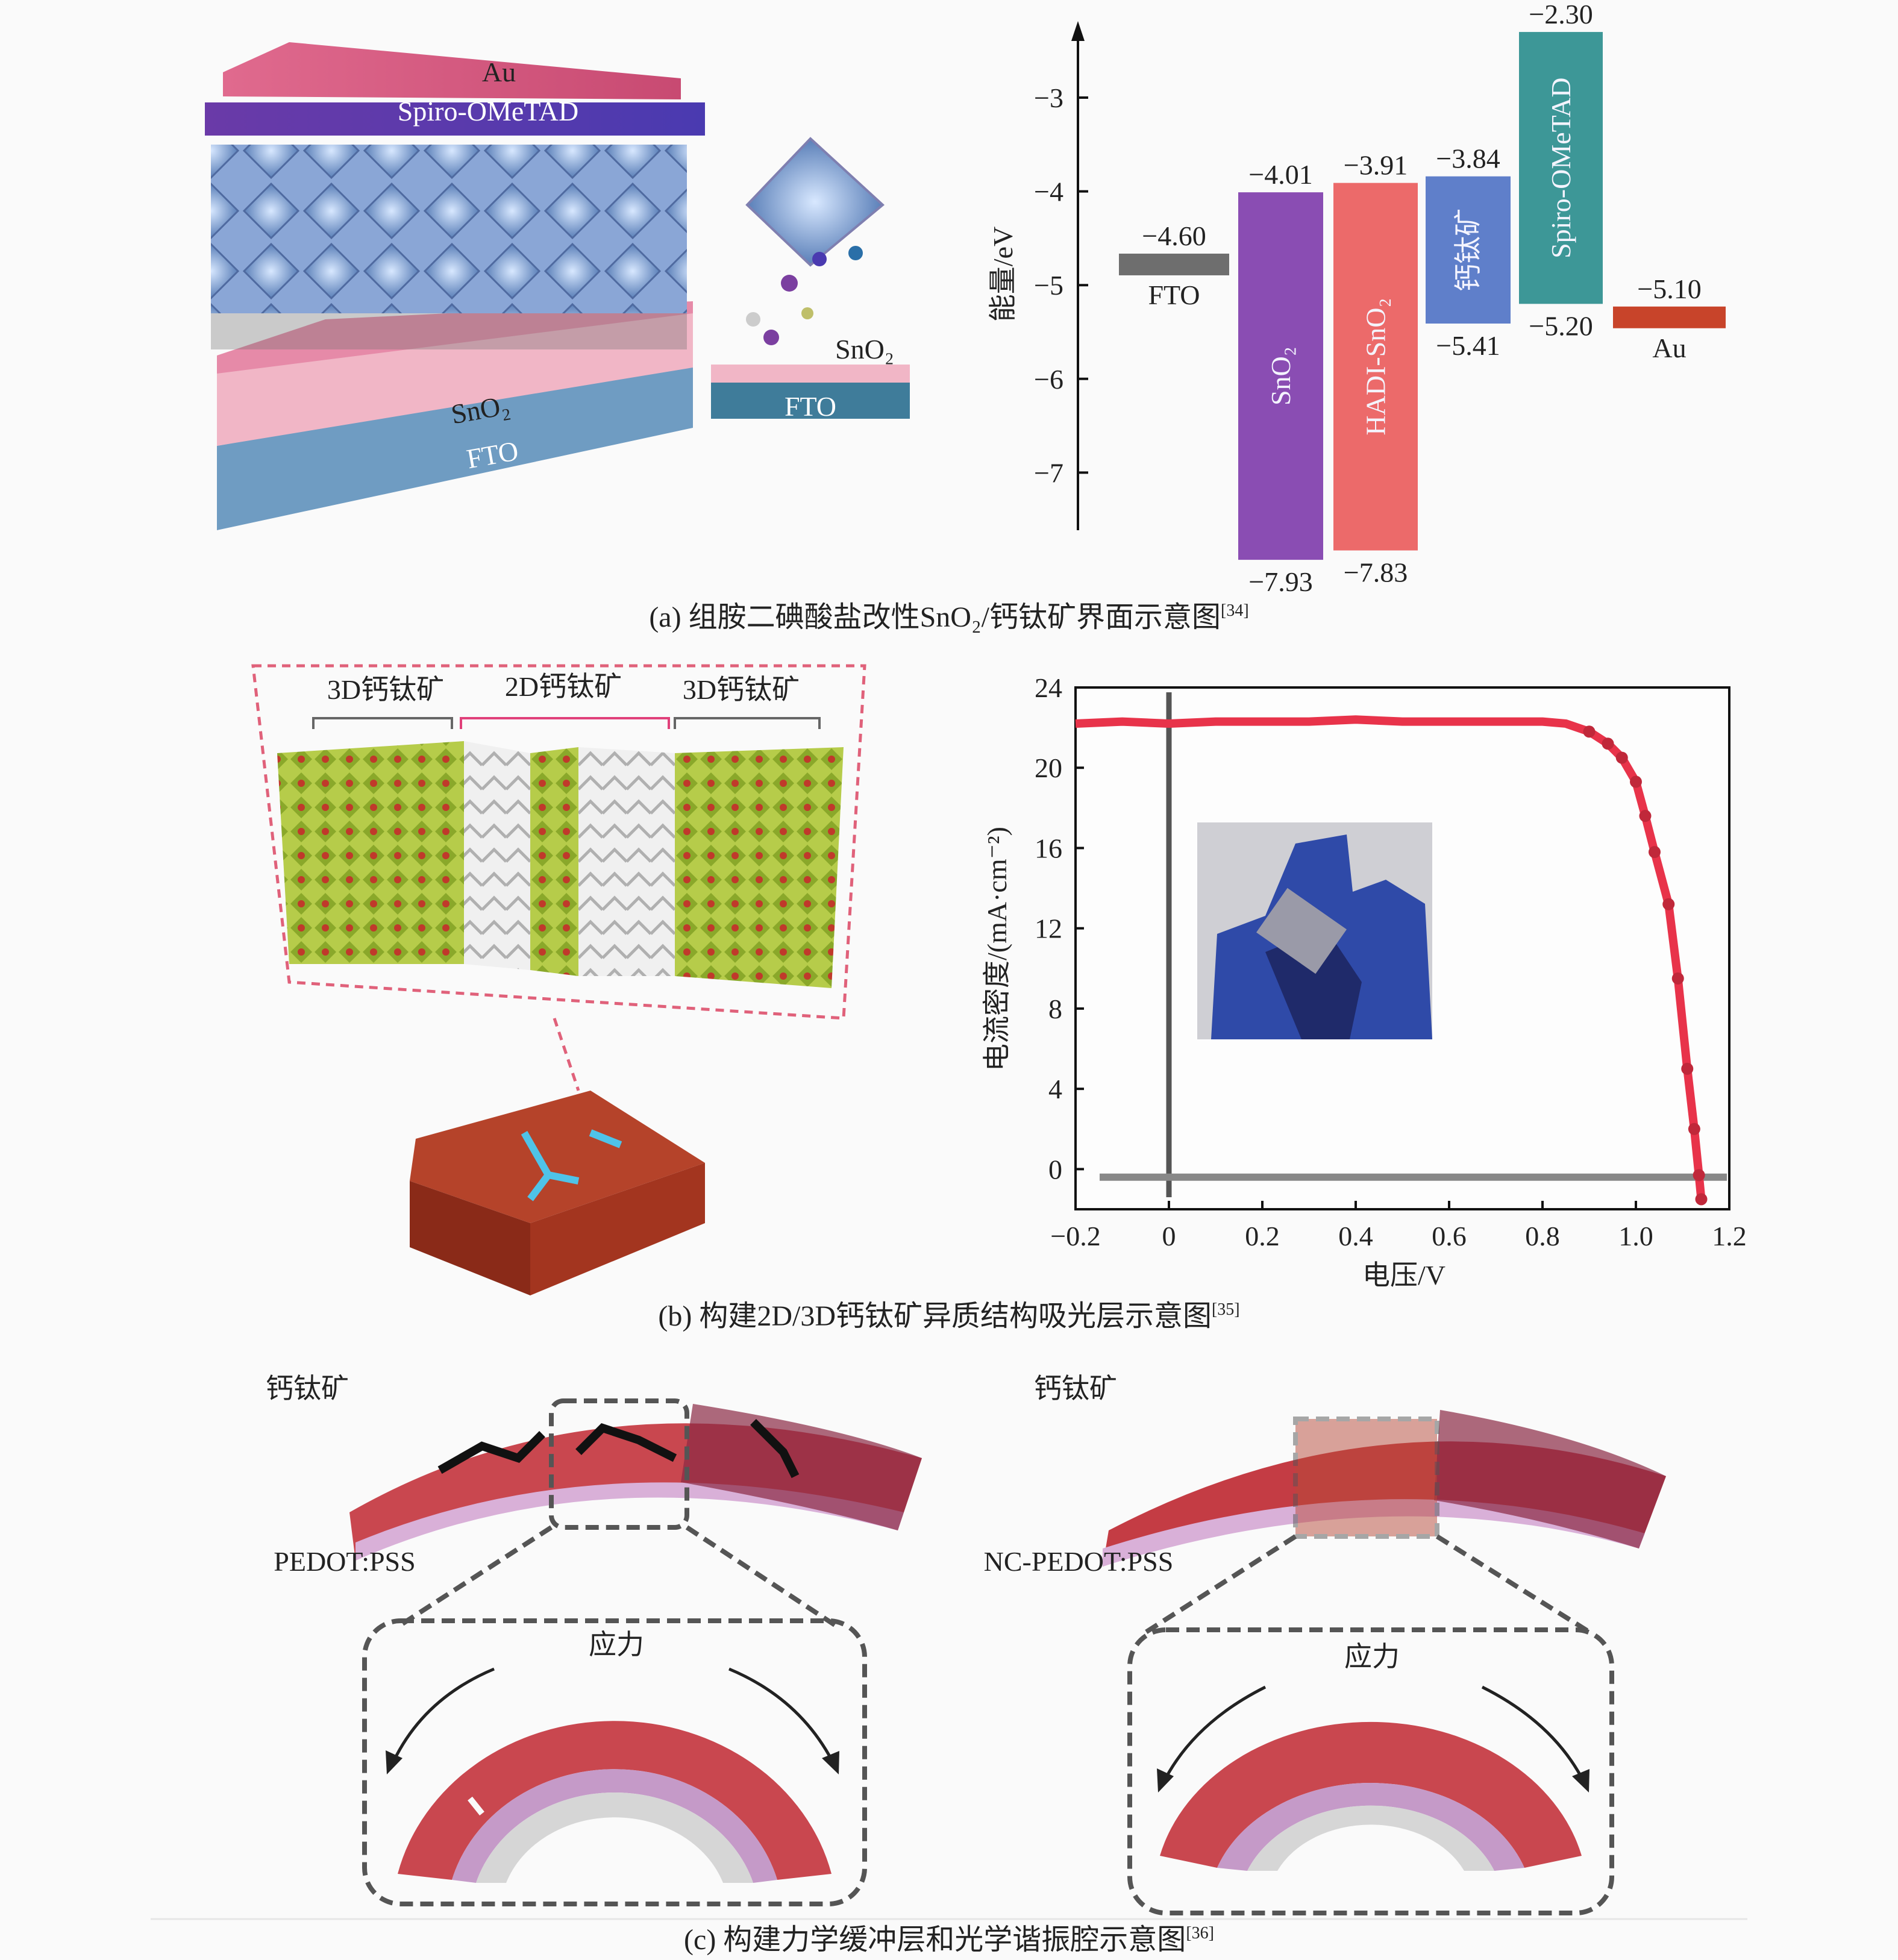 The height and width of the screenshot is (1960, 1898). I want to click on jv-ylabel: 电流密度/(mA·cm⁻²), so click(997, 949).